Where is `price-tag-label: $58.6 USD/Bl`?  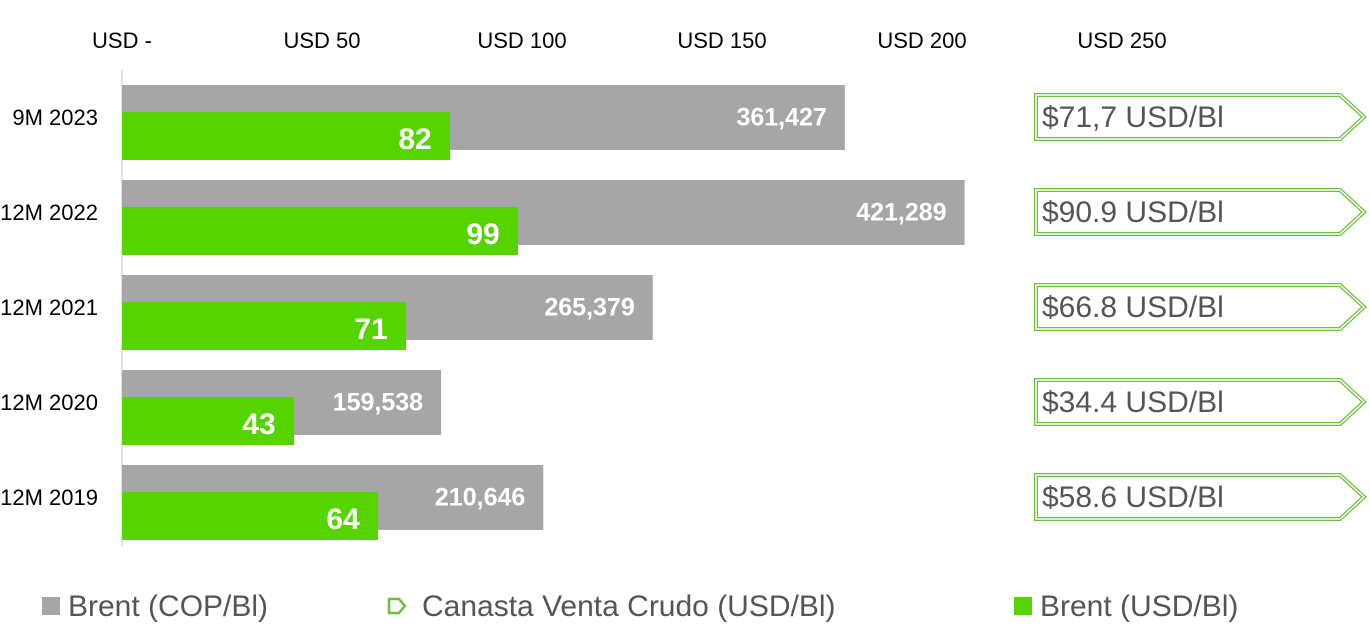 price-tag-label: $58.6 USD/Bl is located at coordinates (1133, 497).